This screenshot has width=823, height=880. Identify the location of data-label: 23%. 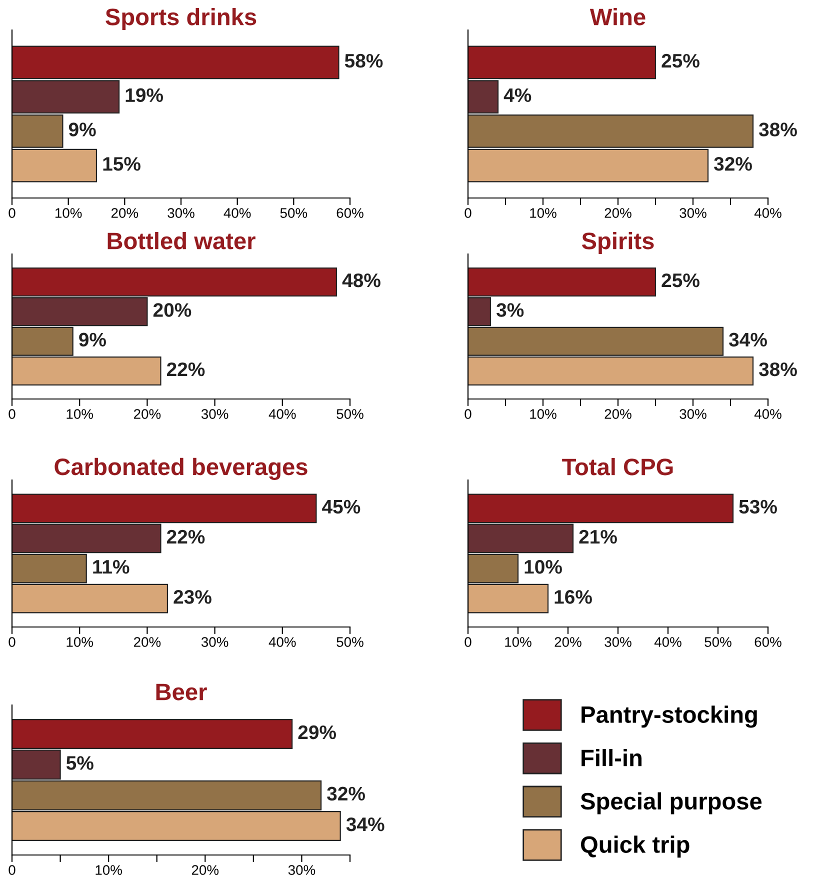
(193, 597).